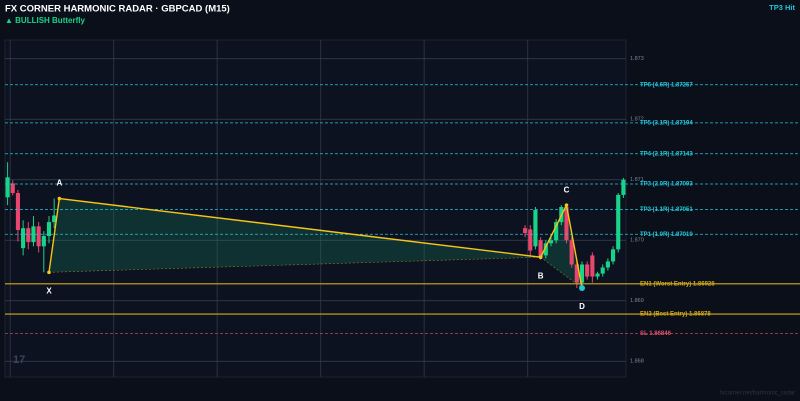  Describe the element at coordinates (782, 7) in the screenshot. I see `status: TP3 Hit` at that location.